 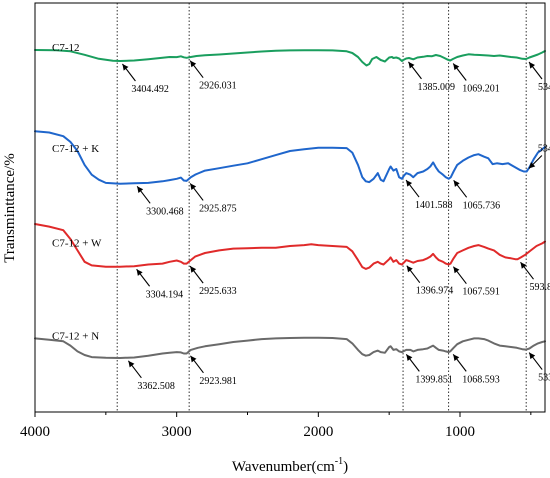 I want to click on annotation-label: 1068.593, so click(x=481, y=379).